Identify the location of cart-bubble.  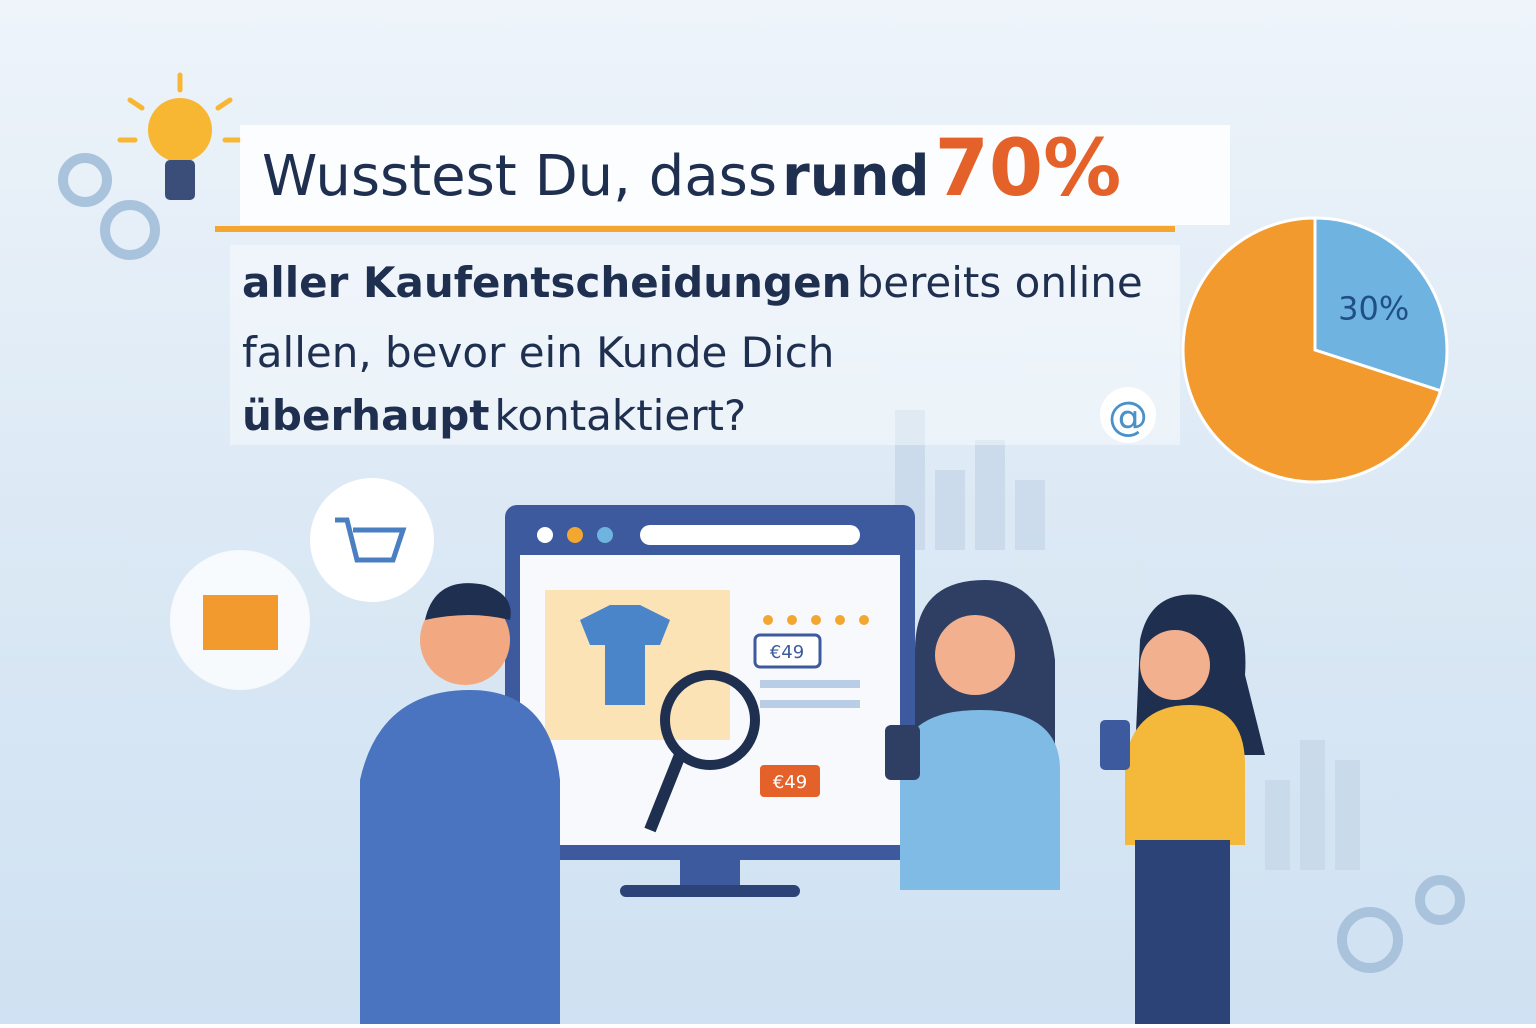
(372, 540).